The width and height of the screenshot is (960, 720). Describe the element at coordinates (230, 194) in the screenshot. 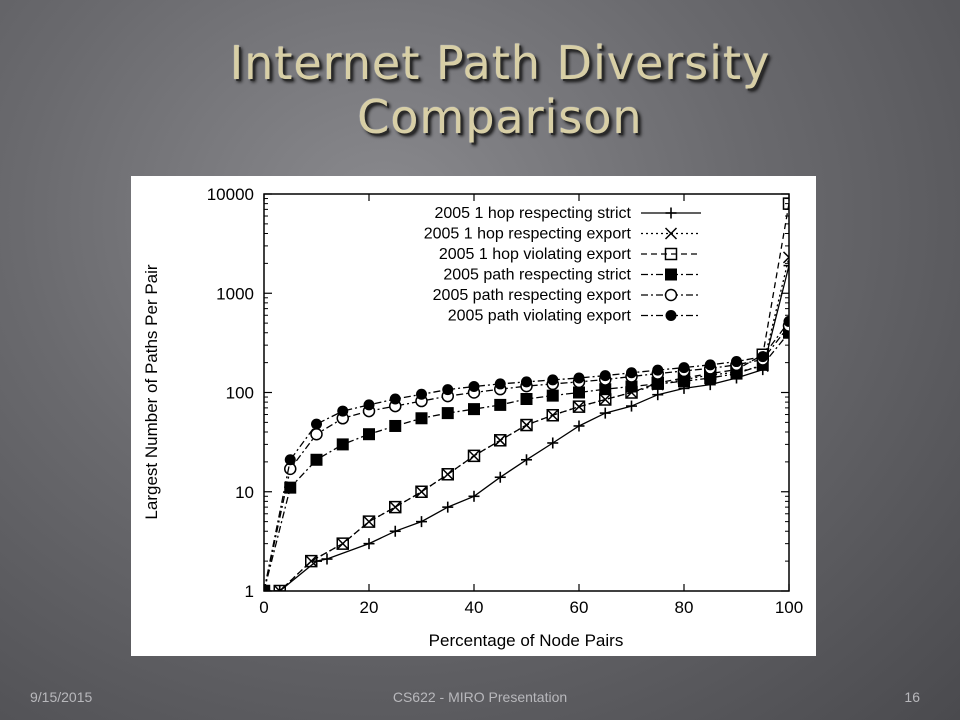

I see `y-tick-label: 10000` at that location.